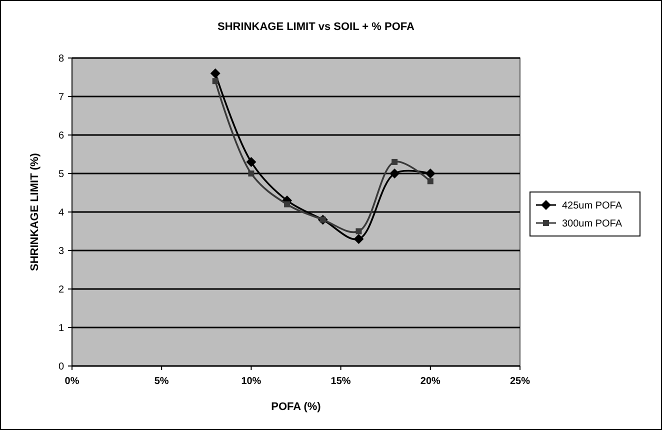 Image resolution: width=662 pixels, height=430 pixels. What do you see at coordinates (35, 211) in the screenshot?
I see `y-axis-title: SHRINKAGE LIMIT (%)` at bounding box center [35, 211].